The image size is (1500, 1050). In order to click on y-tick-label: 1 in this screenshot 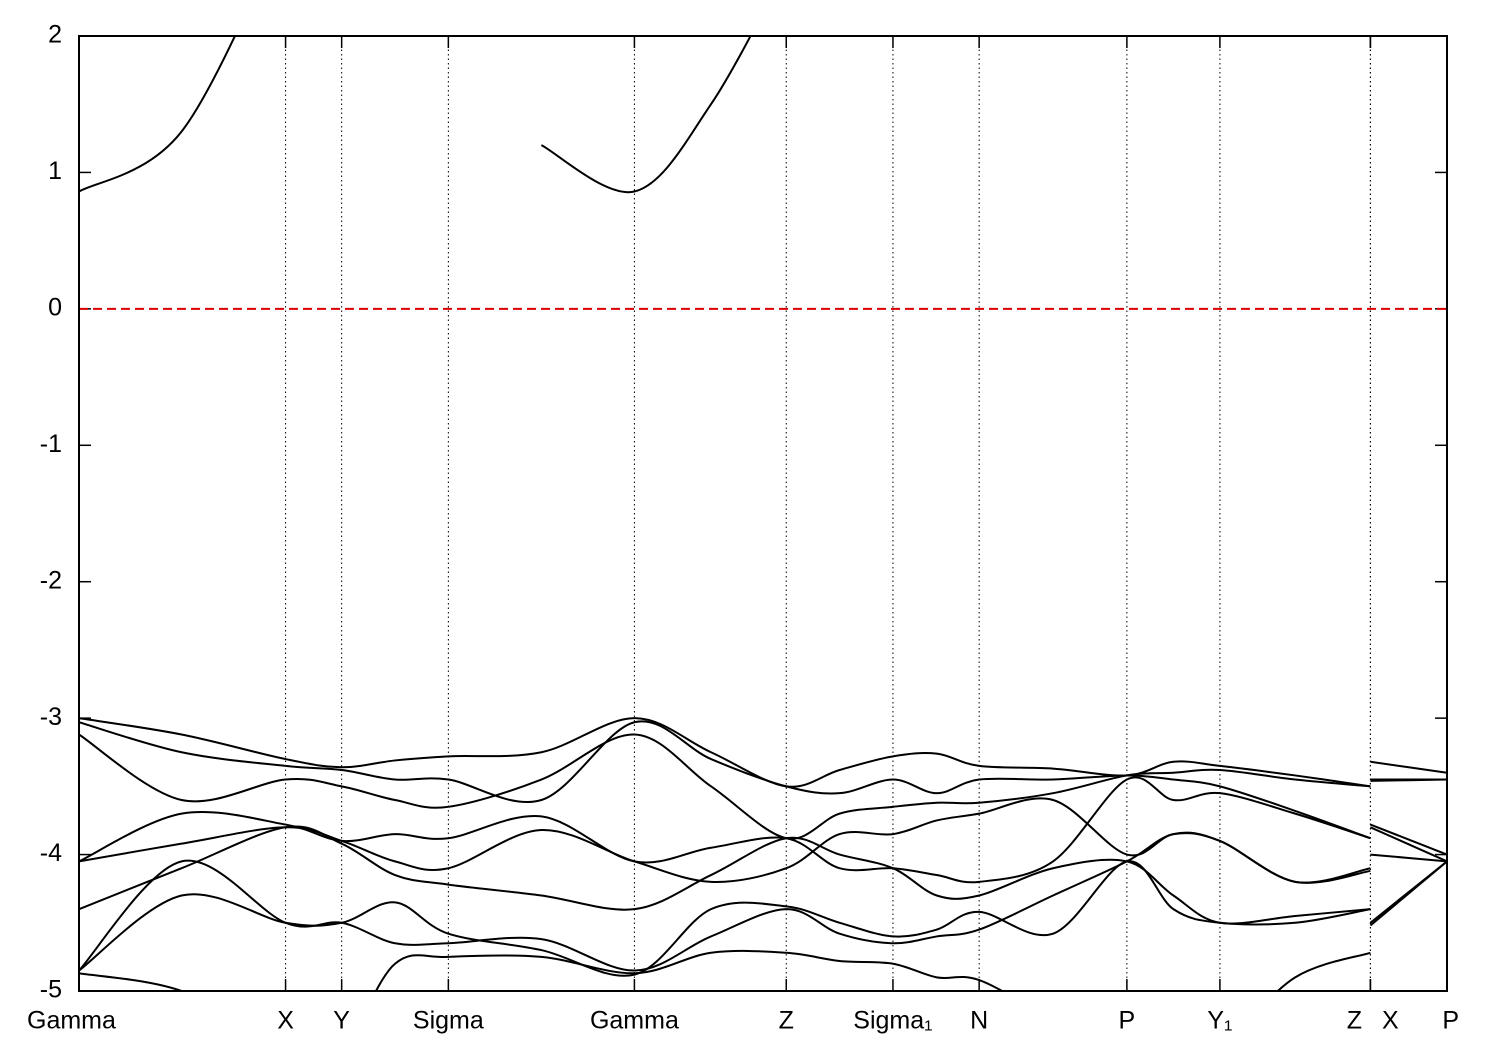, I will do `click(55, 171)`.